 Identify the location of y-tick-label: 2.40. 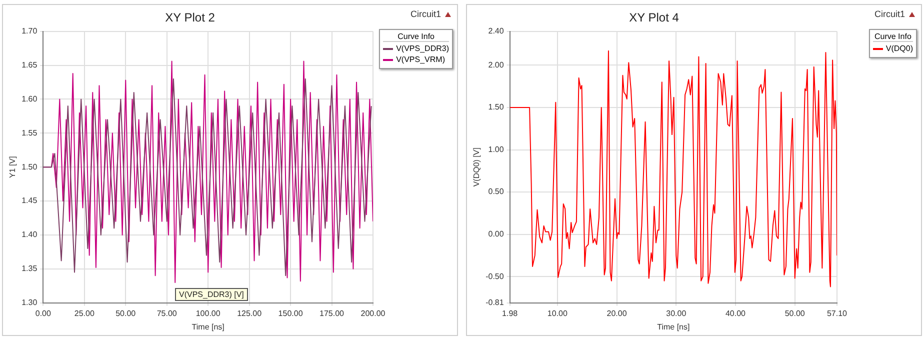
(496, 31).